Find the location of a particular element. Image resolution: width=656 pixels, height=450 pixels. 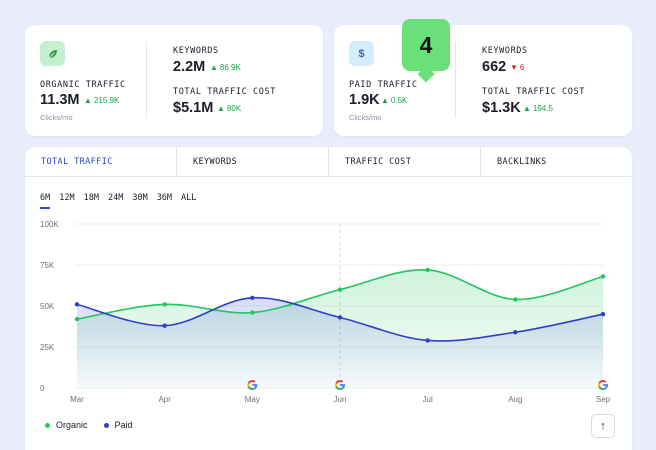

y-tick-label: 0 is located at coordinates (42, 388).